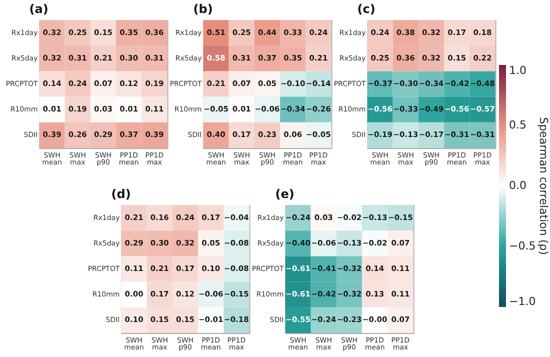  Describe the element at coordinates (543, 186) in the screenshot. I see `color-bar-title: Spearman correlation (ρ)` at that location.